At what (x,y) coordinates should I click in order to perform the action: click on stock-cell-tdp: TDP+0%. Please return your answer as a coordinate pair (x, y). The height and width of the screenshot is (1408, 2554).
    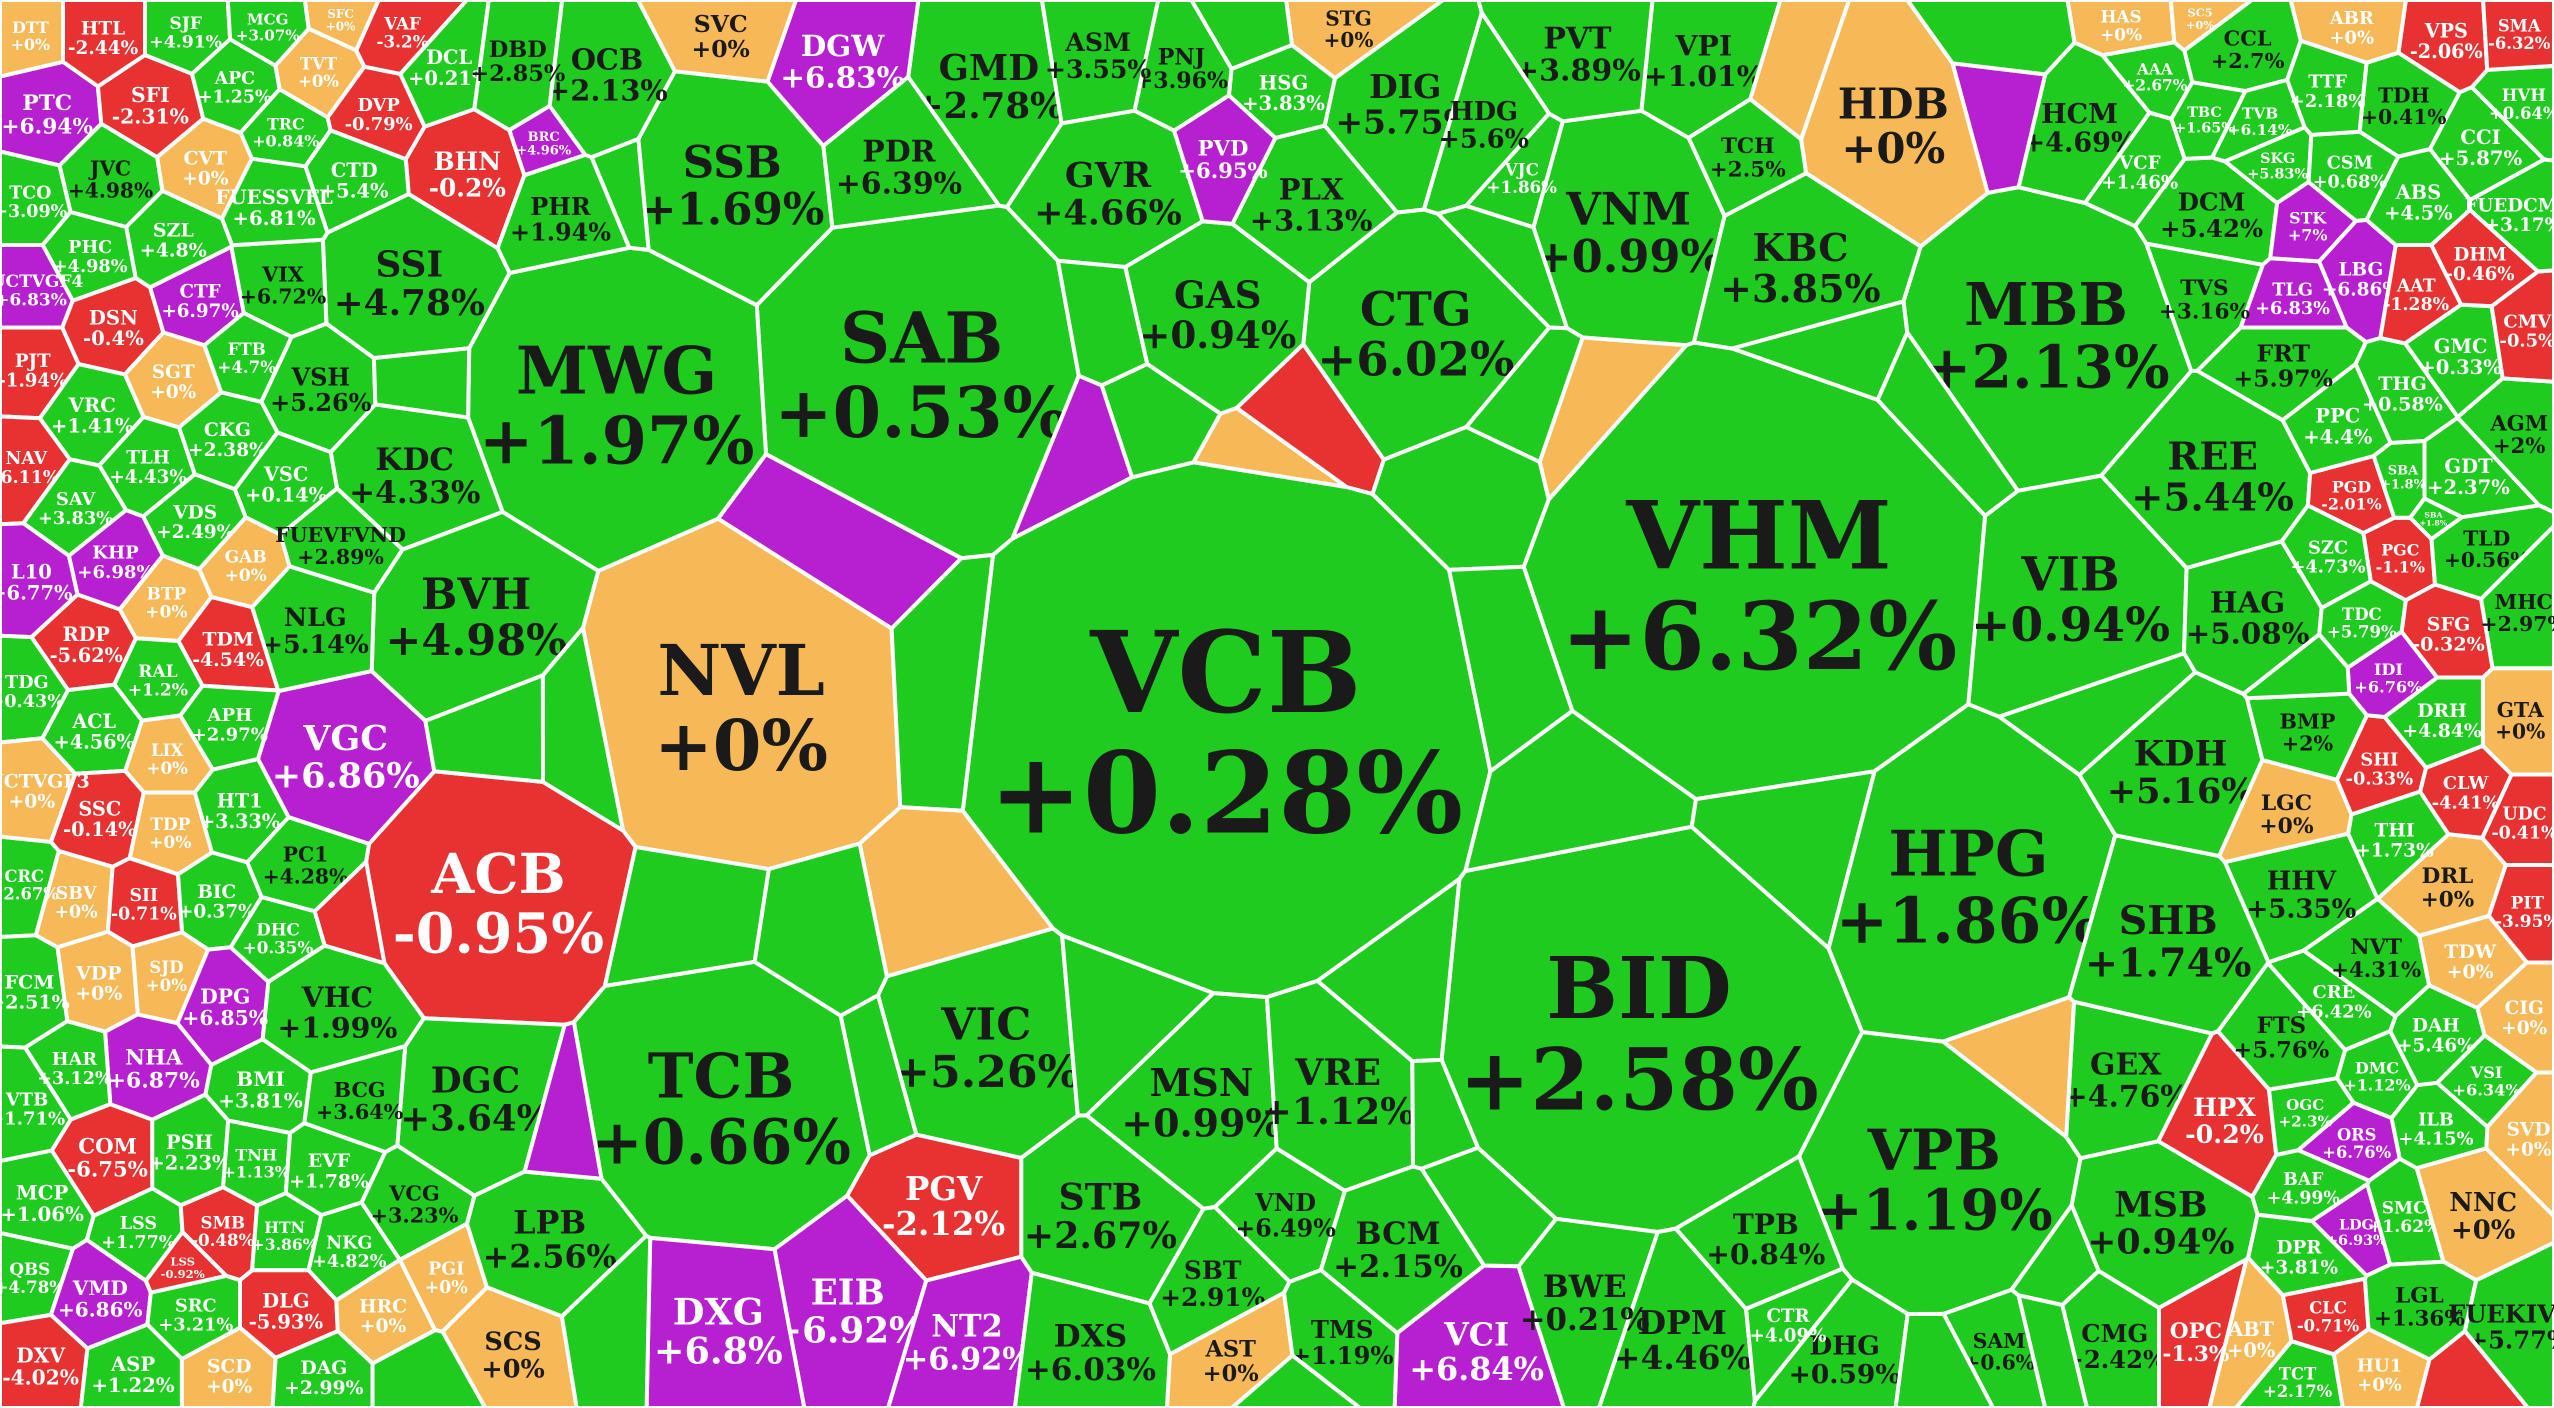
    Looking at the image, I should click on (170, 833).